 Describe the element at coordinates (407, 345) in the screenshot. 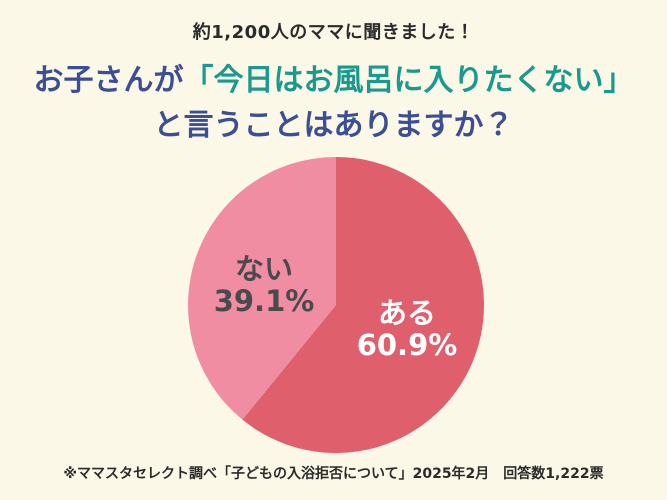

I see `slice-percent: 60.9%` at that location.